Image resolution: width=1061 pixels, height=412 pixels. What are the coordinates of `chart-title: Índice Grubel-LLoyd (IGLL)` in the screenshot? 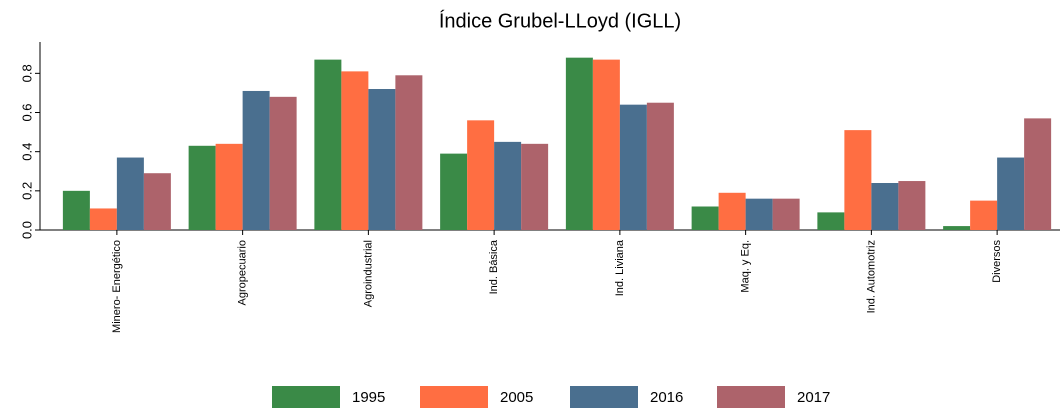 It's located at (560, 20).